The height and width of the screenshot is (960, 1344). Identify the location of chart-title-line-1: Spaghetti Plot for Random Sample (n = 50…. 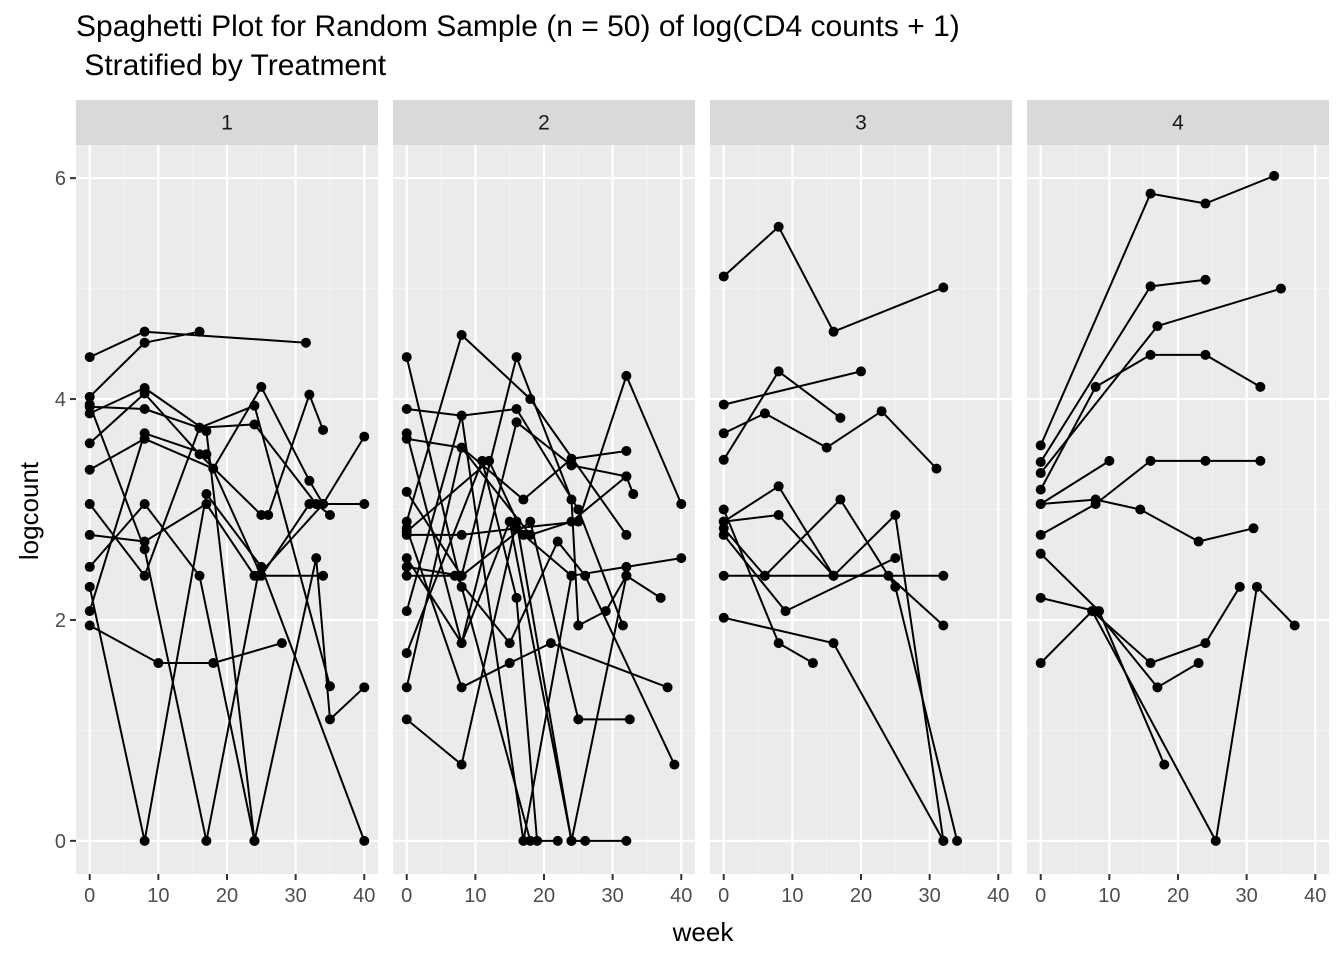
(518, 26).